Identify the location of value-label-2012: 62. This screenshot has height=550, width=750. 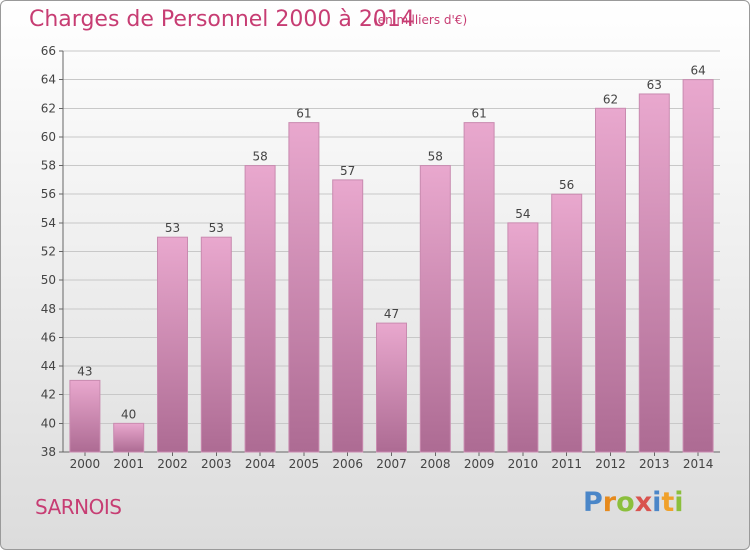
(610, 99).